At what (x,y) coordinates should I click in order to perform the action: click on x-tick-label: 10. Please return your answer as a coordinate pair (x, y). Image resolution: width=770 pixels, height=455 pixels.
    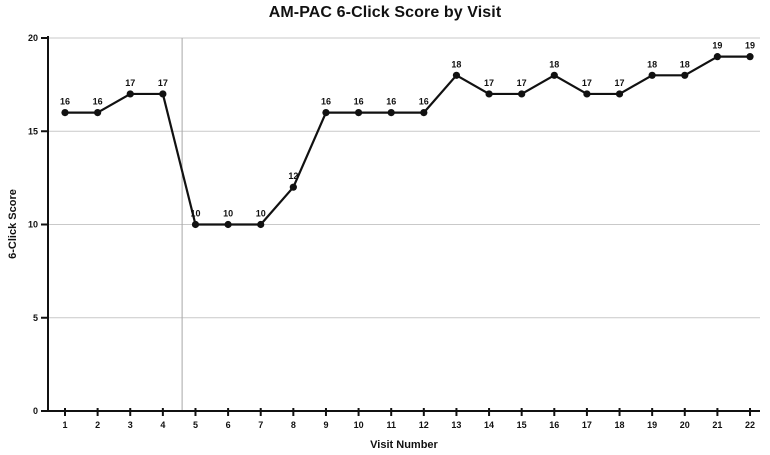
    Looking at the image, I should click on (359, 425).